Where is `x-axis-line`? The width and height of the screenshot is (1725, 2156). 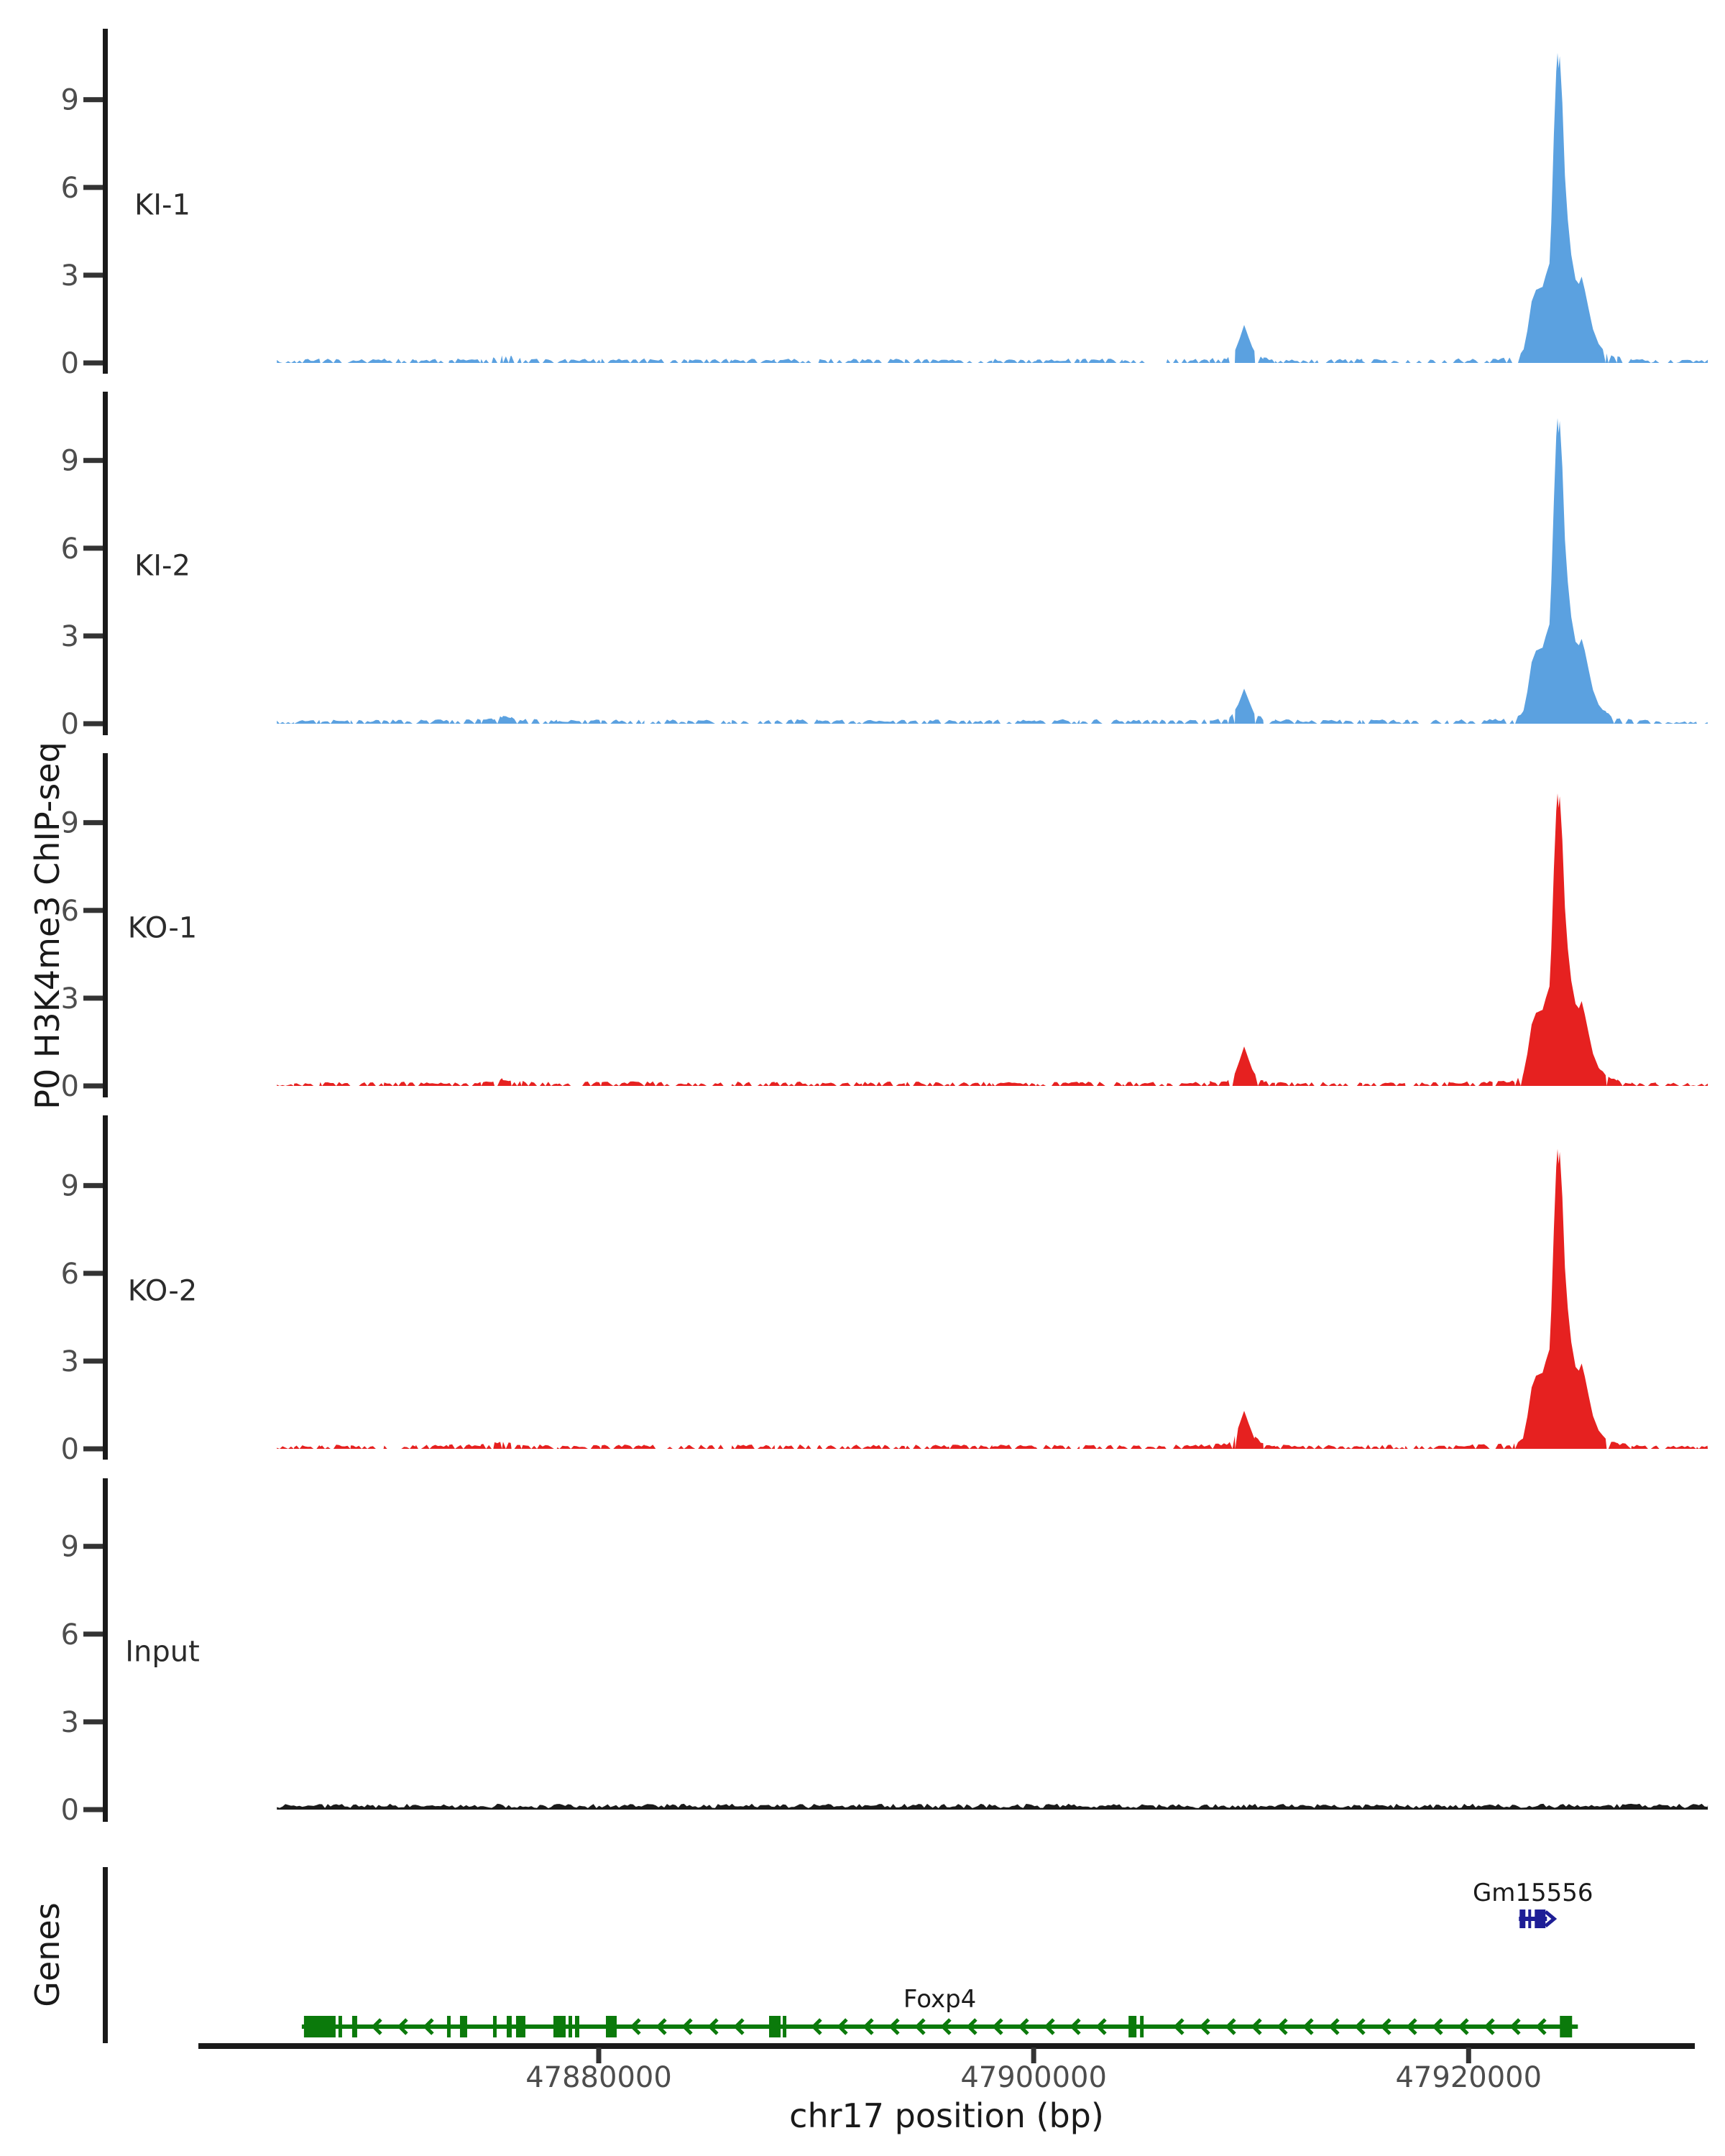
x-axis-line is located at coordinates (946, 2046).